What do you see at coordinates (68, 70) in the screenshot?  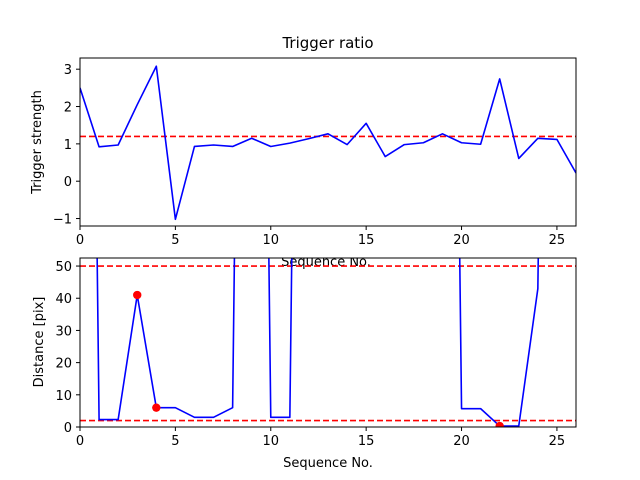 I see `y-tick-label-top-4: 3` at bounding box center [68, 70].